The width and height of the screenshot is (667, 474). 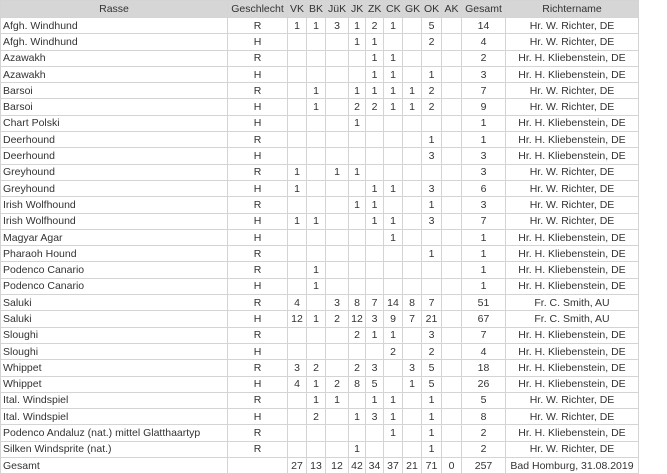 What do you see at coordinates (316, 465) in the screenshot?
I see `table-cell: 13` at bounding box center [316, 465].